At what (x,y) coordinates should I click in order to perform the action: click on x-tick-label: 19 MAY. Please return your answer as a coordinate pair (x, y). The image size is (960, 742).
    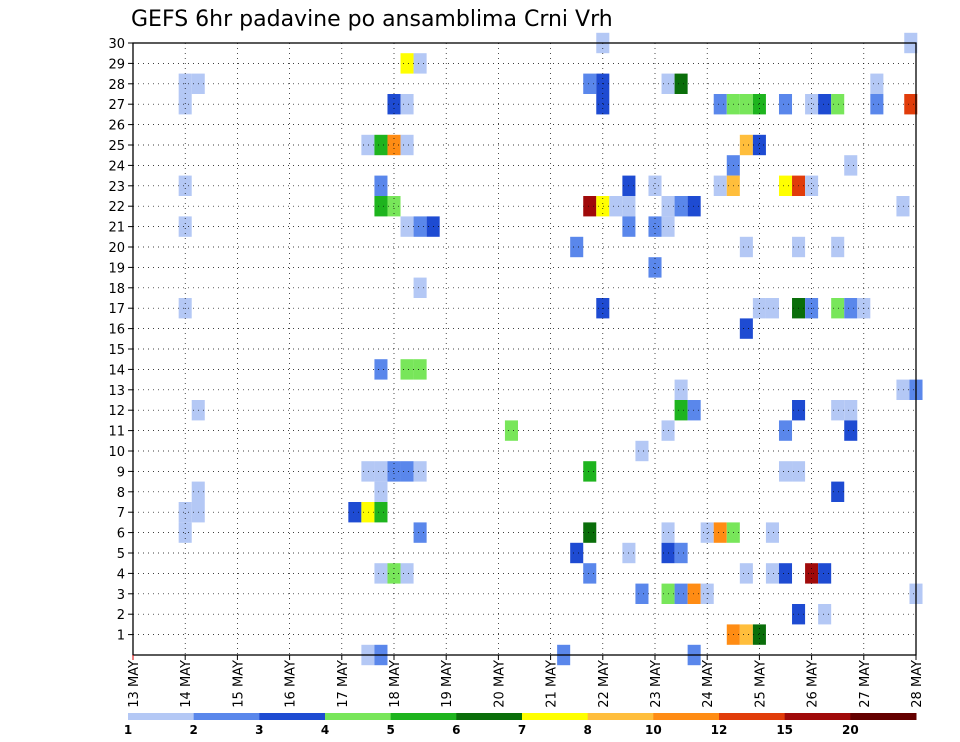
    Looking at the image, I should click on (447, 684).